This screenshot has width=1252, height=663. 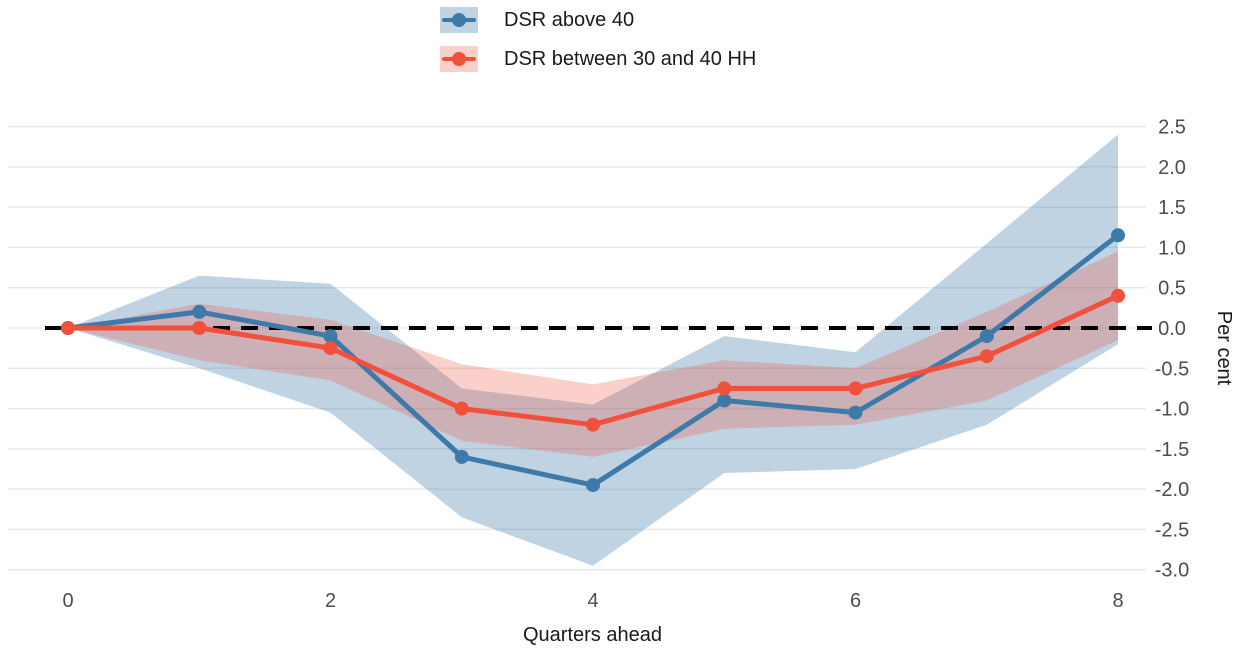 What do you see at coordinates (1172, 571) in the screenshot?
I see `y-tick-label: -3.0` at bounding box center [1172, 571].